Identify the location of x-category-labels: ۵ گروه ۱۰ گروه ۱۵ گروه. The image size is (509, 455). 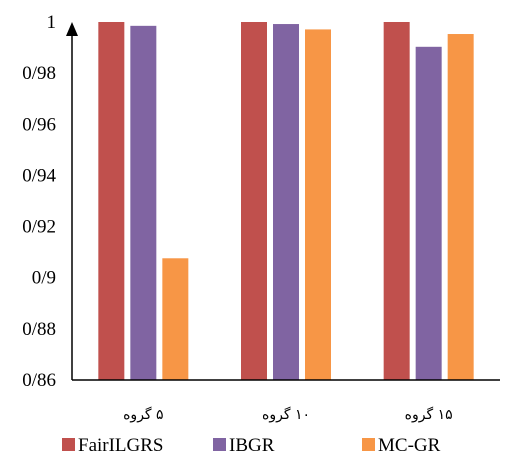
(288, 414).